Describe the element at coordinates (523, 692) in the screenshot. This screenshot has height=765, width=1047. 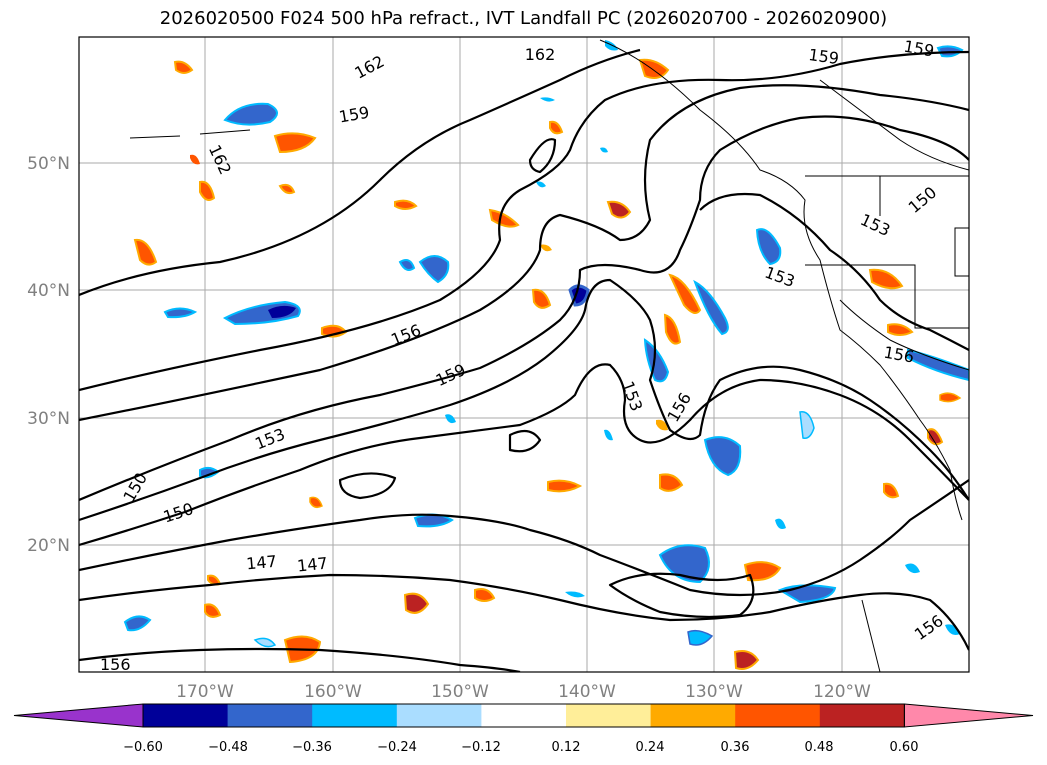
I see `longitude-labels: 170°W 160°W 150°W 140°W 130°W 120°W` at that location.